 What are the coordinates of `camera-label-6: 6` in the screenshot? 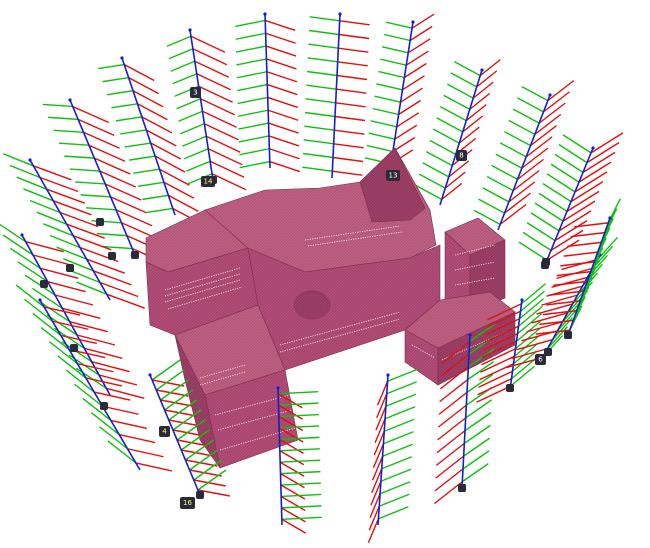 It's located at (540, 359).